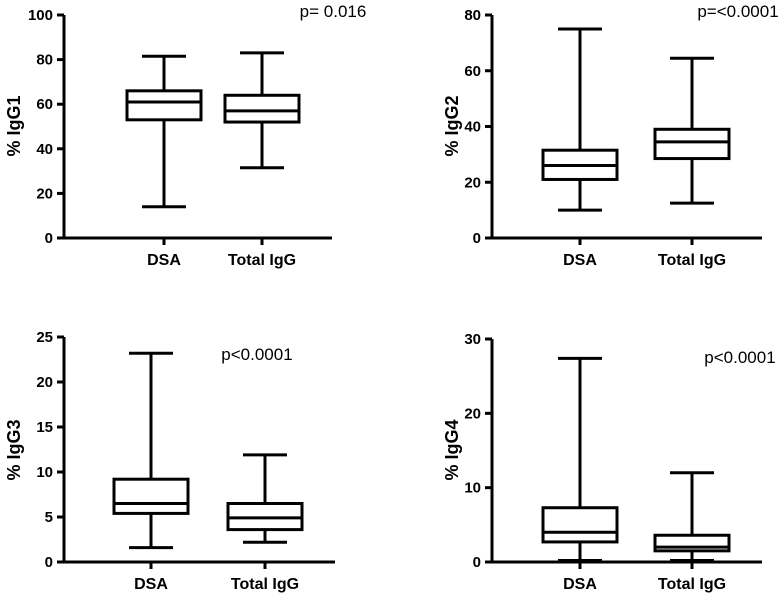  What do you see at coordinates (49, 562) in the screenshot?
I see `panel3-y-tick-label-0: 0` at bounding box center [49, 562].